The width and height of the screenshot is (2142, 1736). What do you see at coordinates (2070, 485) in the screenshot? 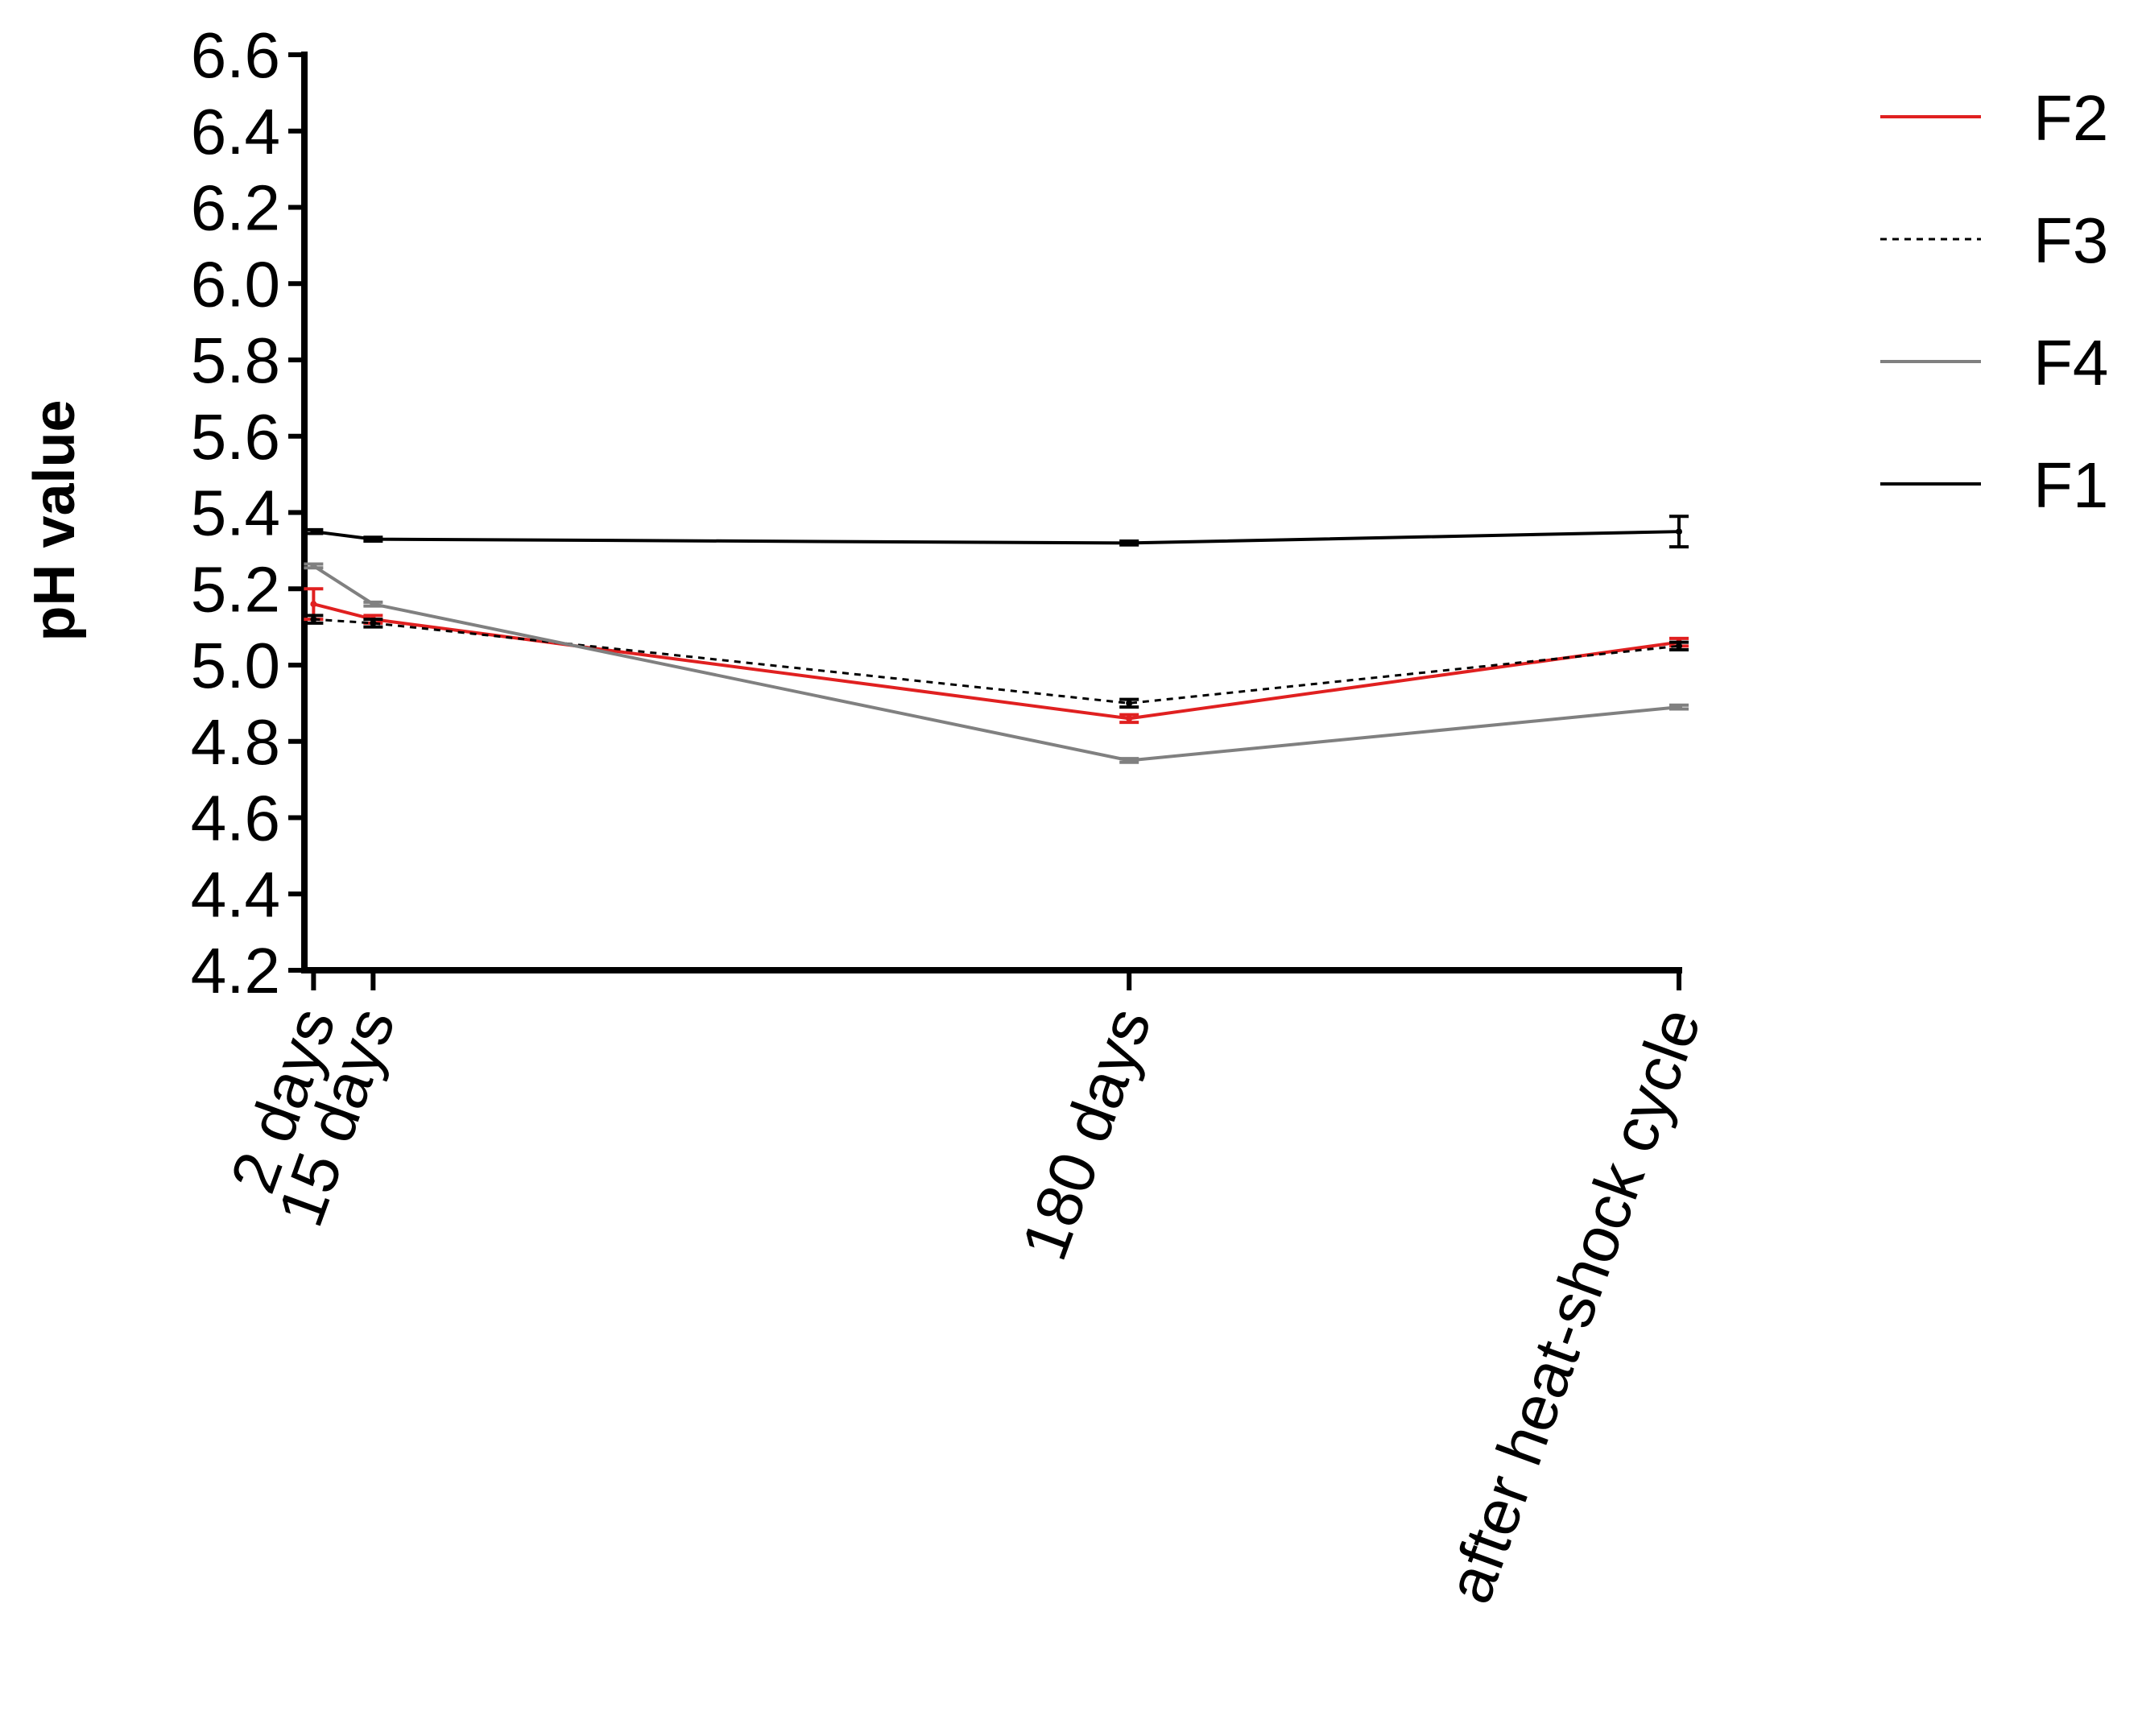
I see `legend-label-f1: F1` at bounding box center [2070, 485].